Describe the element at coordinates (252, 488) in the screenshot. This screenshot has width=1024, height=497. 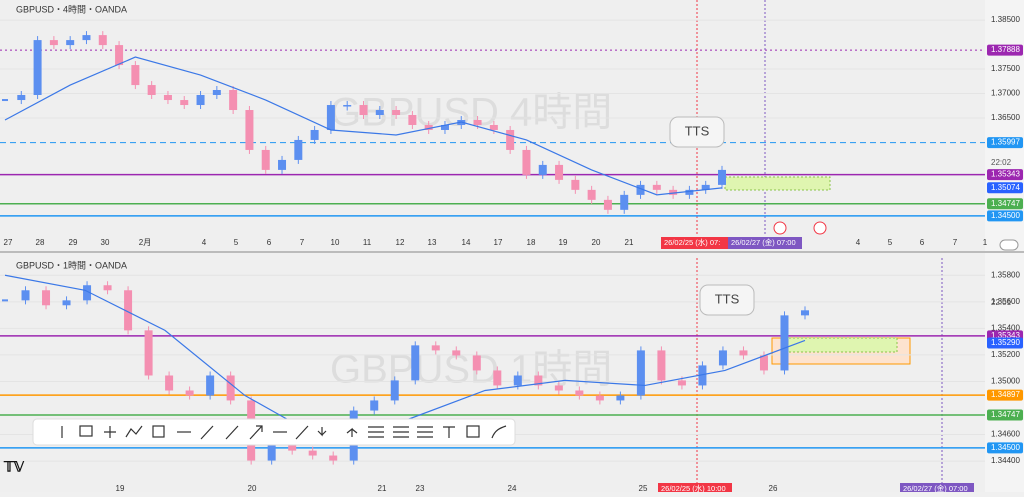
I see `x-tick-label: 20` at that location.